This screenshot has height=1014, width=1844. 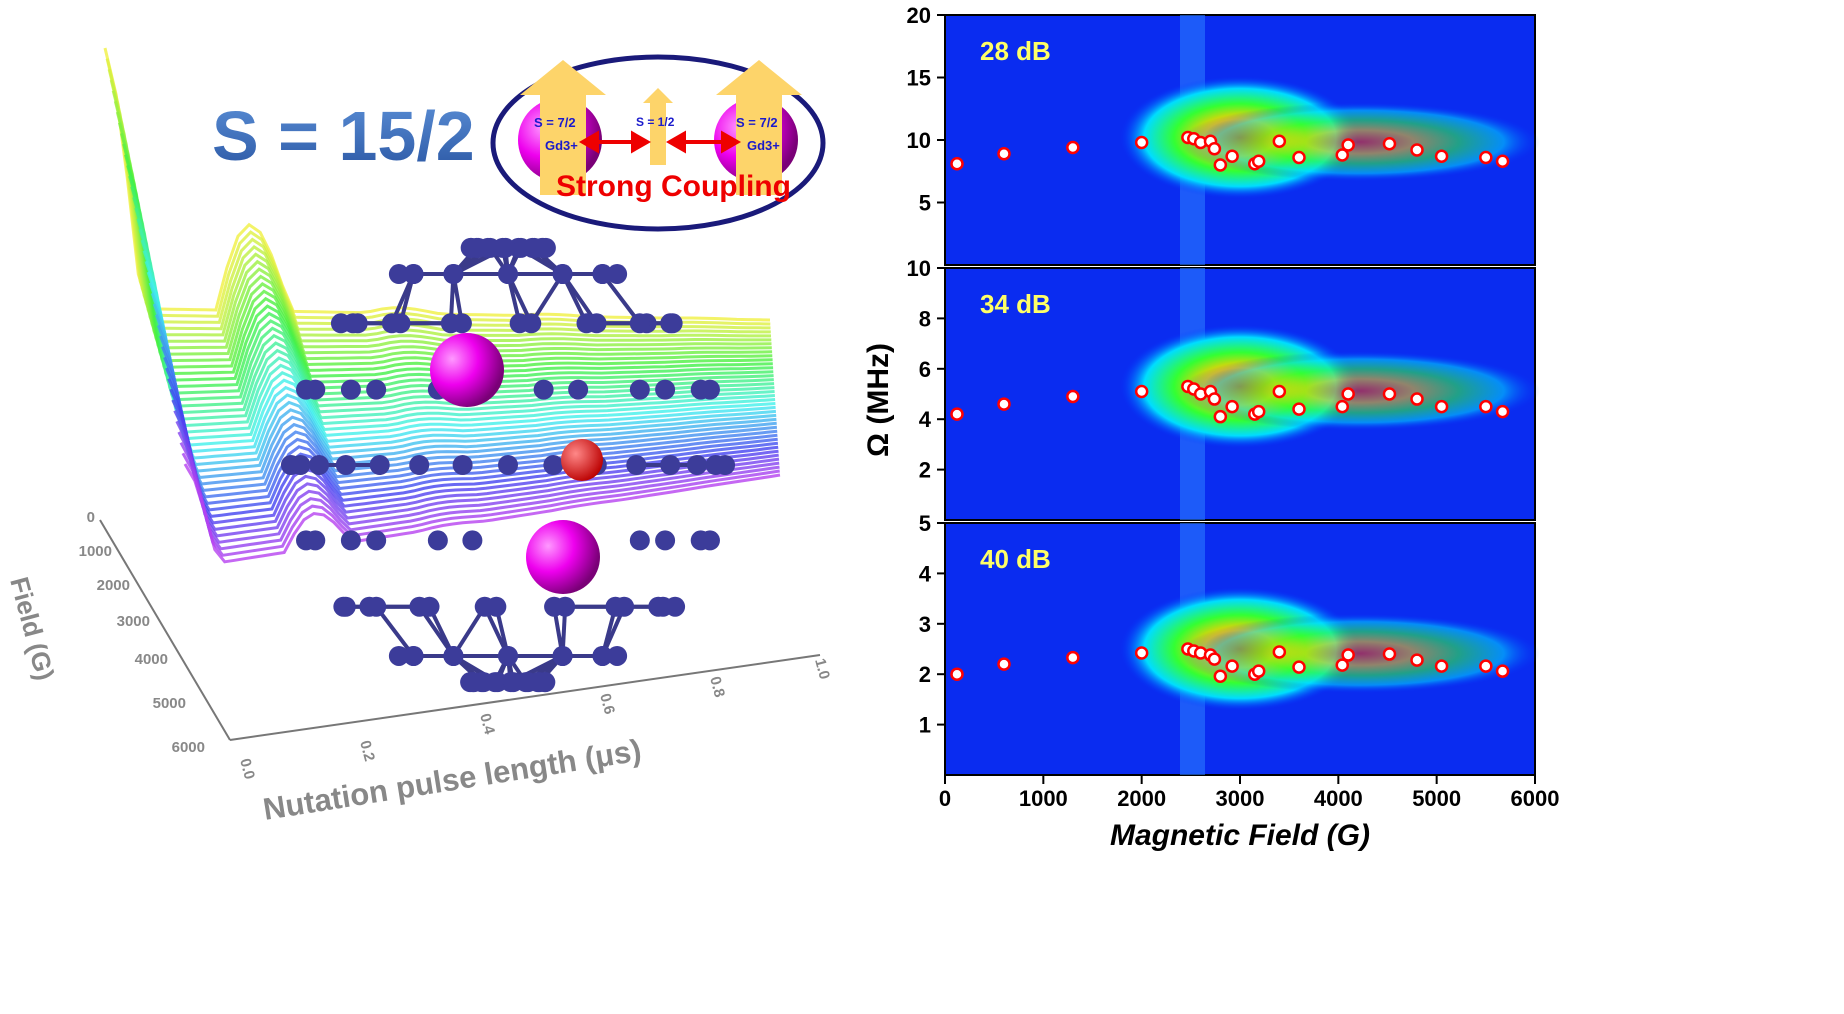 What do you see at coordinates (757, 122) in the screenshot?
I see `right-spin-label: S = 7/2` at bounding box center [757, 122].